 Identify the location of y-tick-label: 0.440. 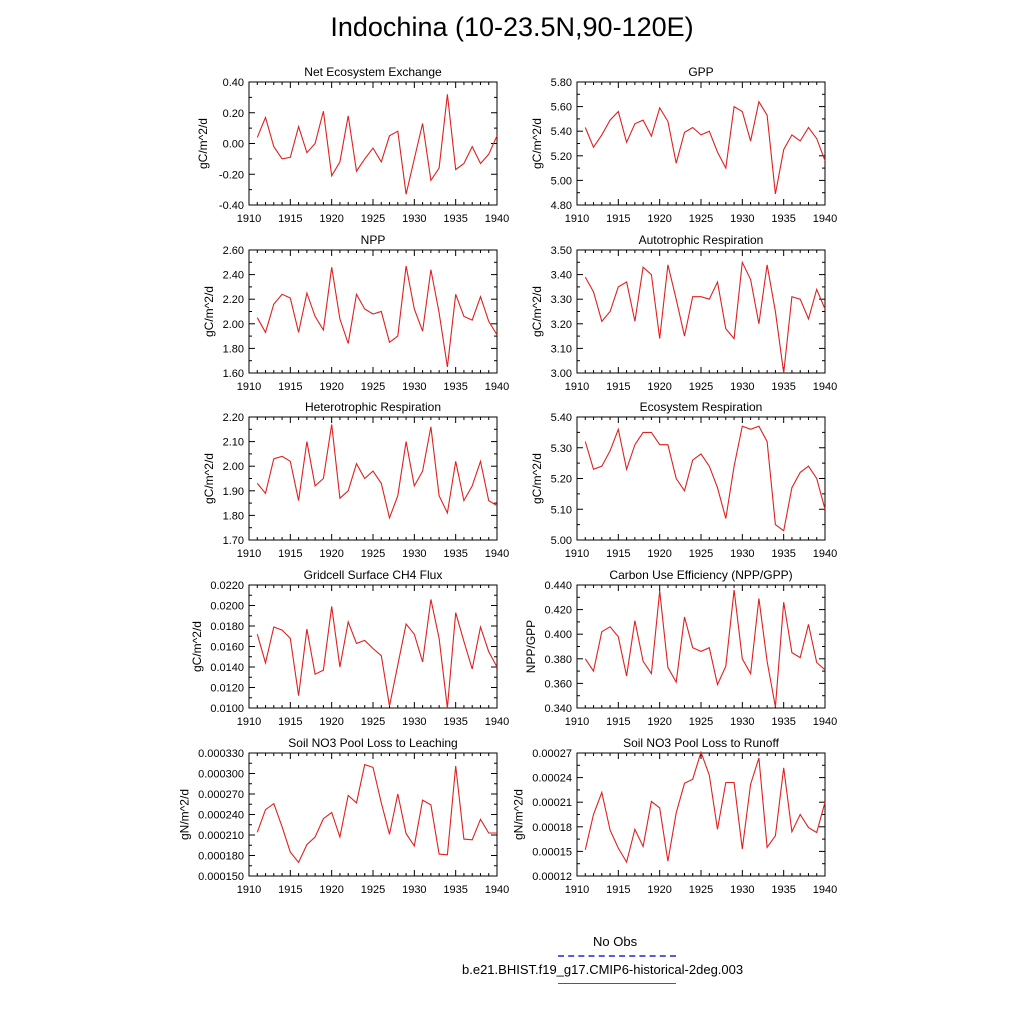
(558, 586).